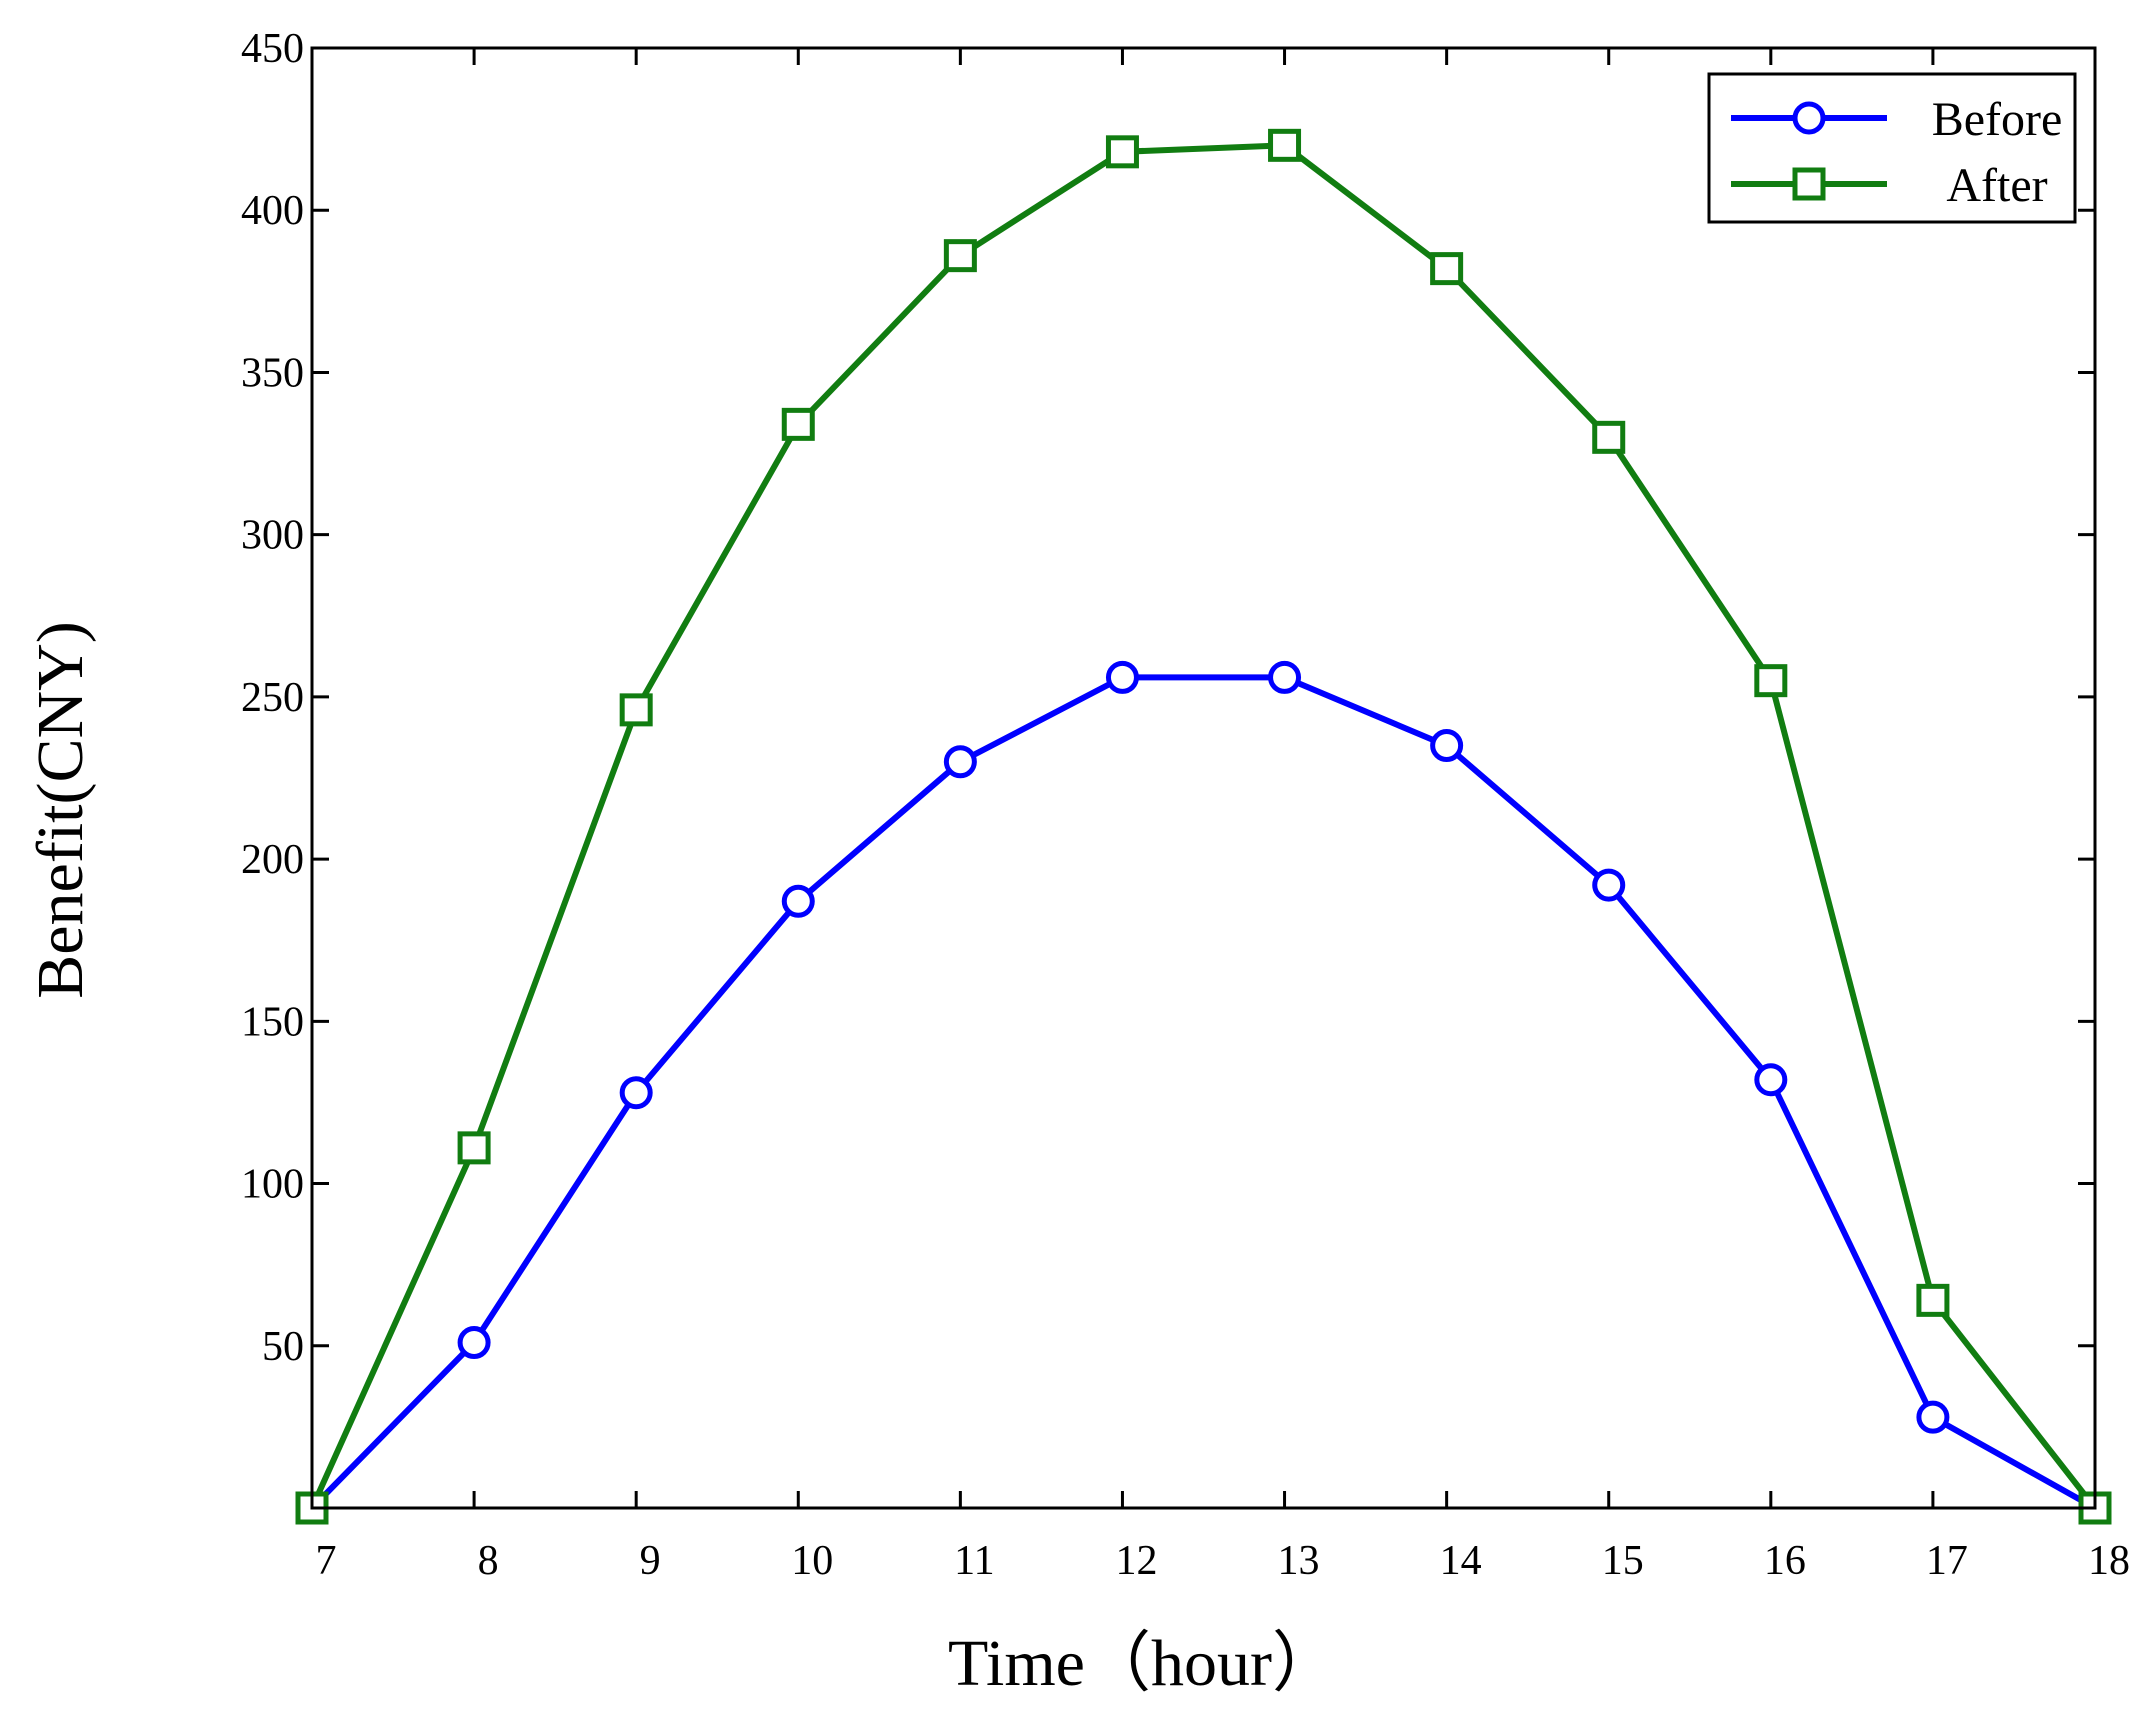 The image size is (2155, 1719). Describe the element at coordinates (1809, 118) in the screenshot. I see `legend-marker-before` at that location.